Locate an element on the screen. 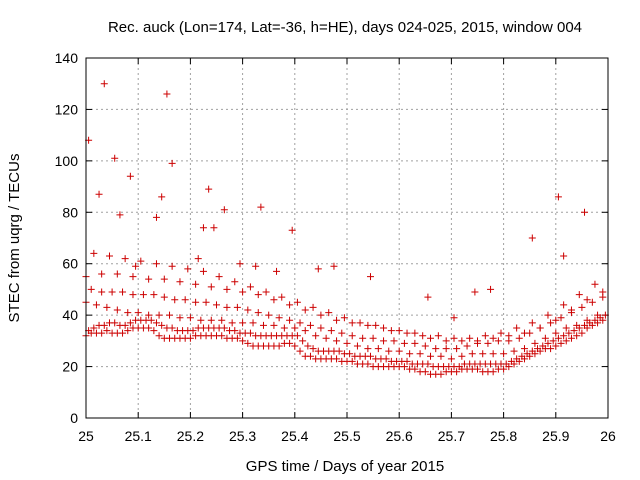 The height and width of the screenshot is (480, 640). x-tick-label: 25.2 is located at coordinates (190, 436).